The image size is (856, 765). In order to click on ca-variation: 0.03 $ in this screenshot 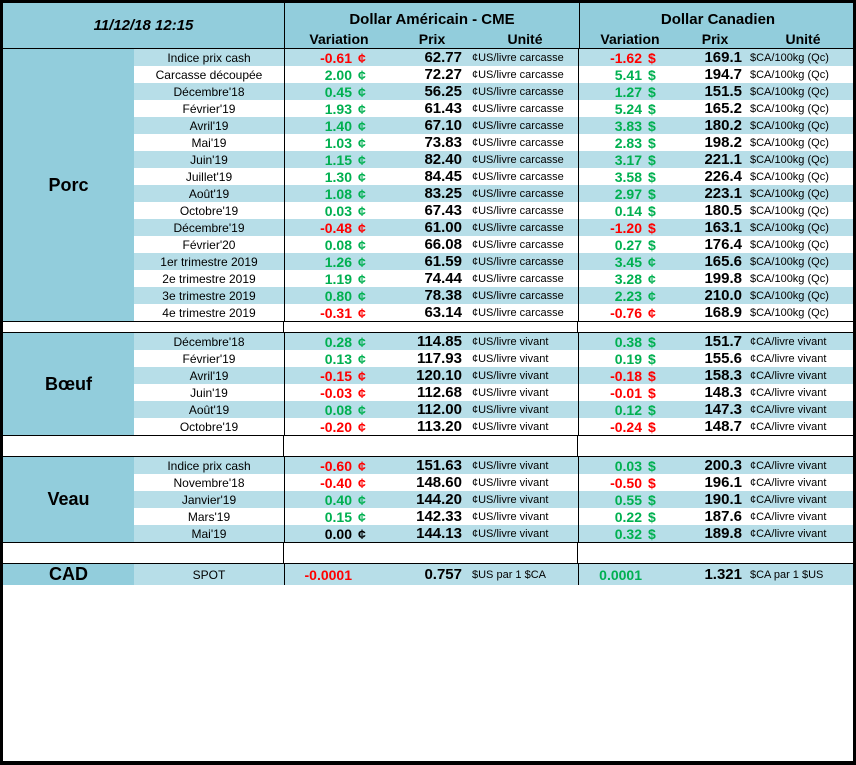, I will do `click(628, 465)`.